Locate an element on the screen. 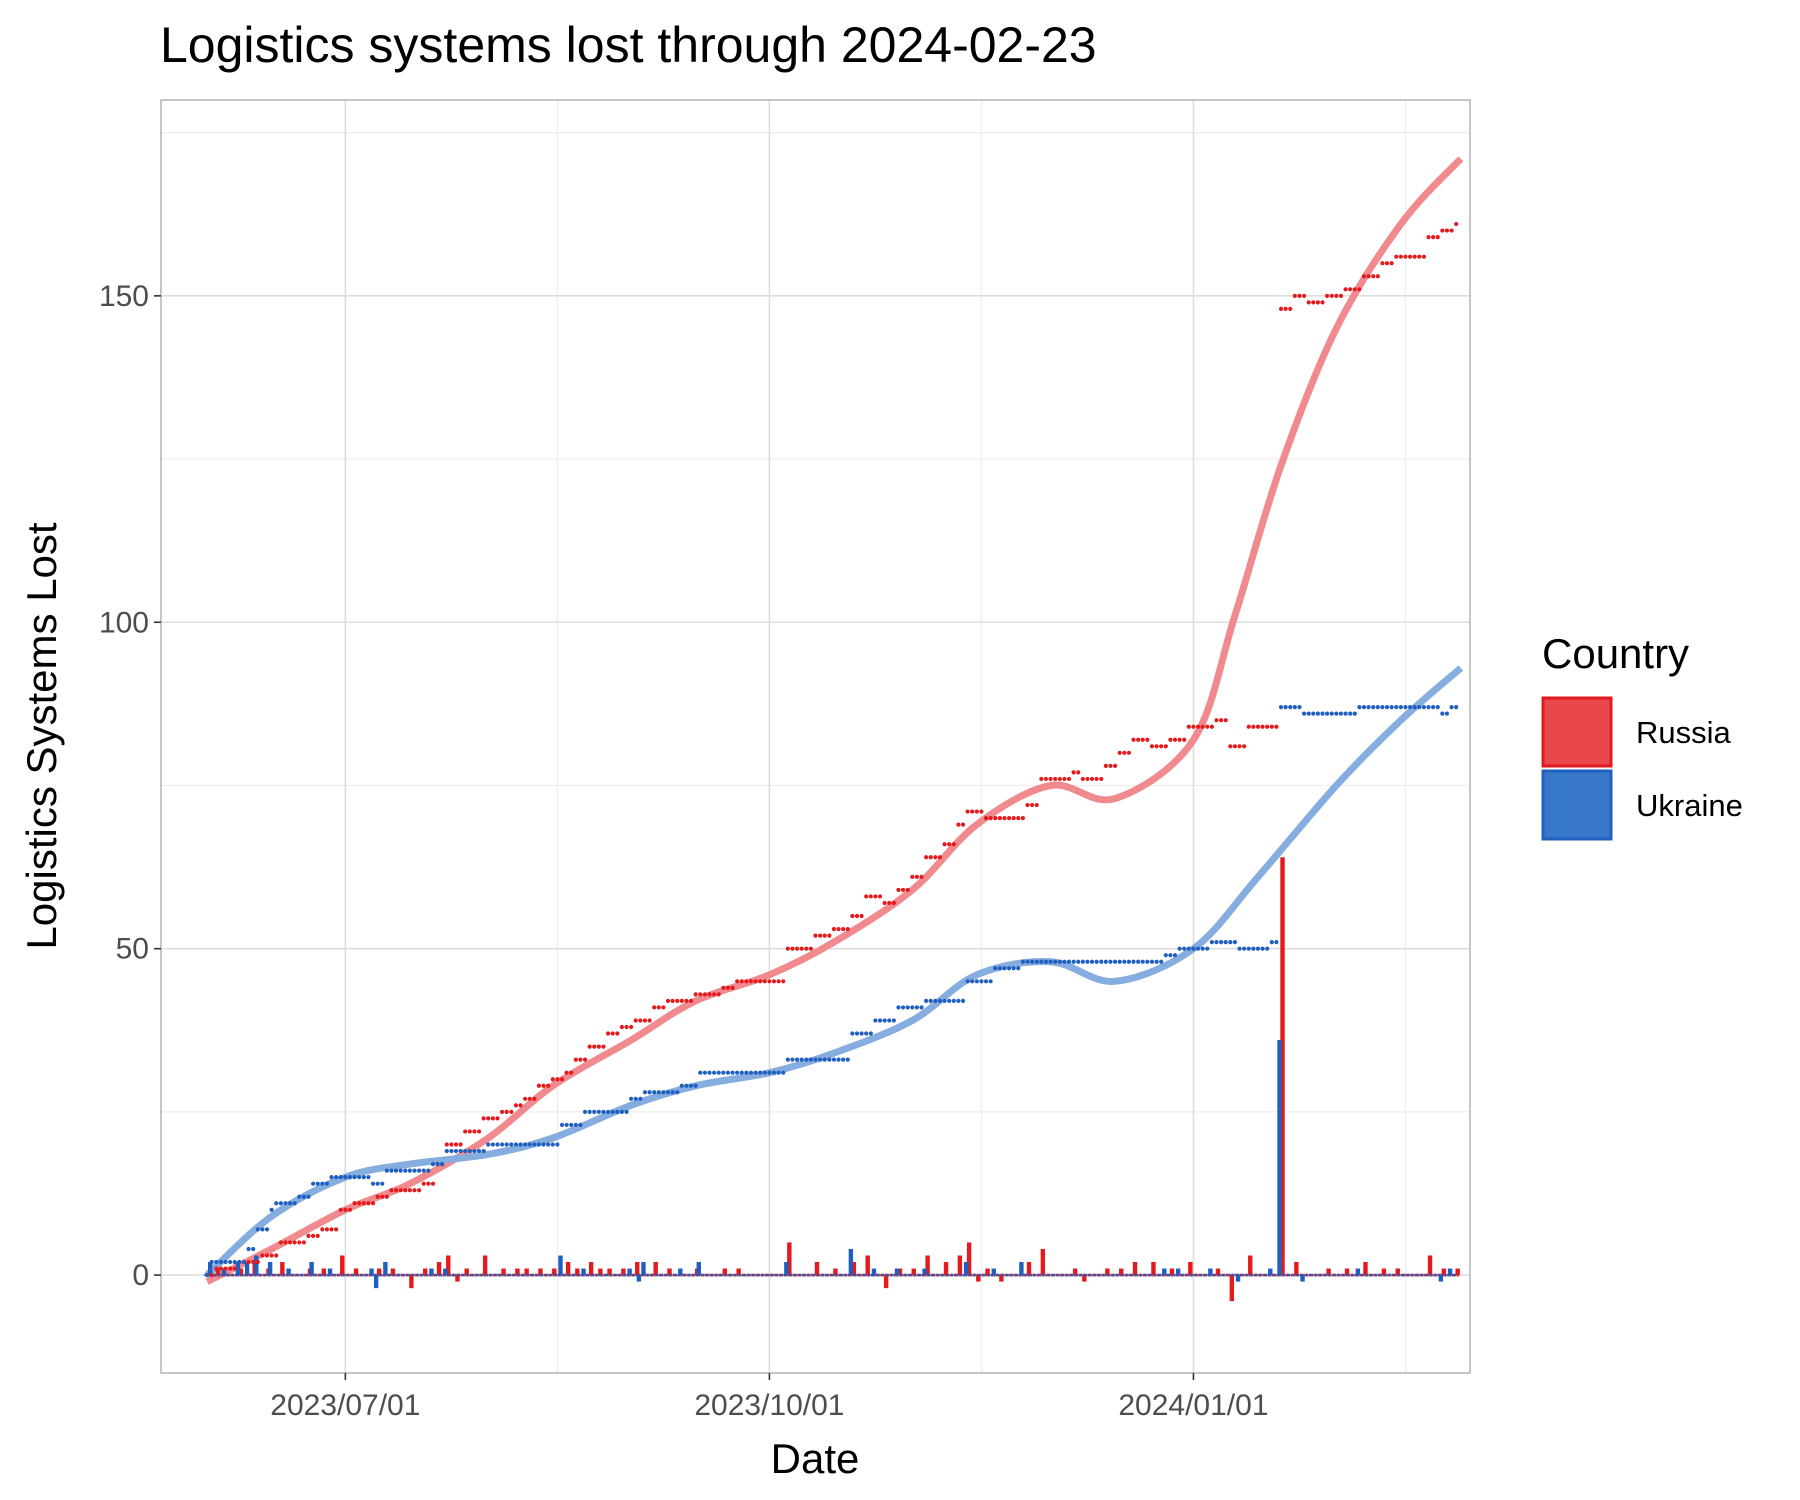  legend-label-russia: Russia is located at coordinates (1684, 732).